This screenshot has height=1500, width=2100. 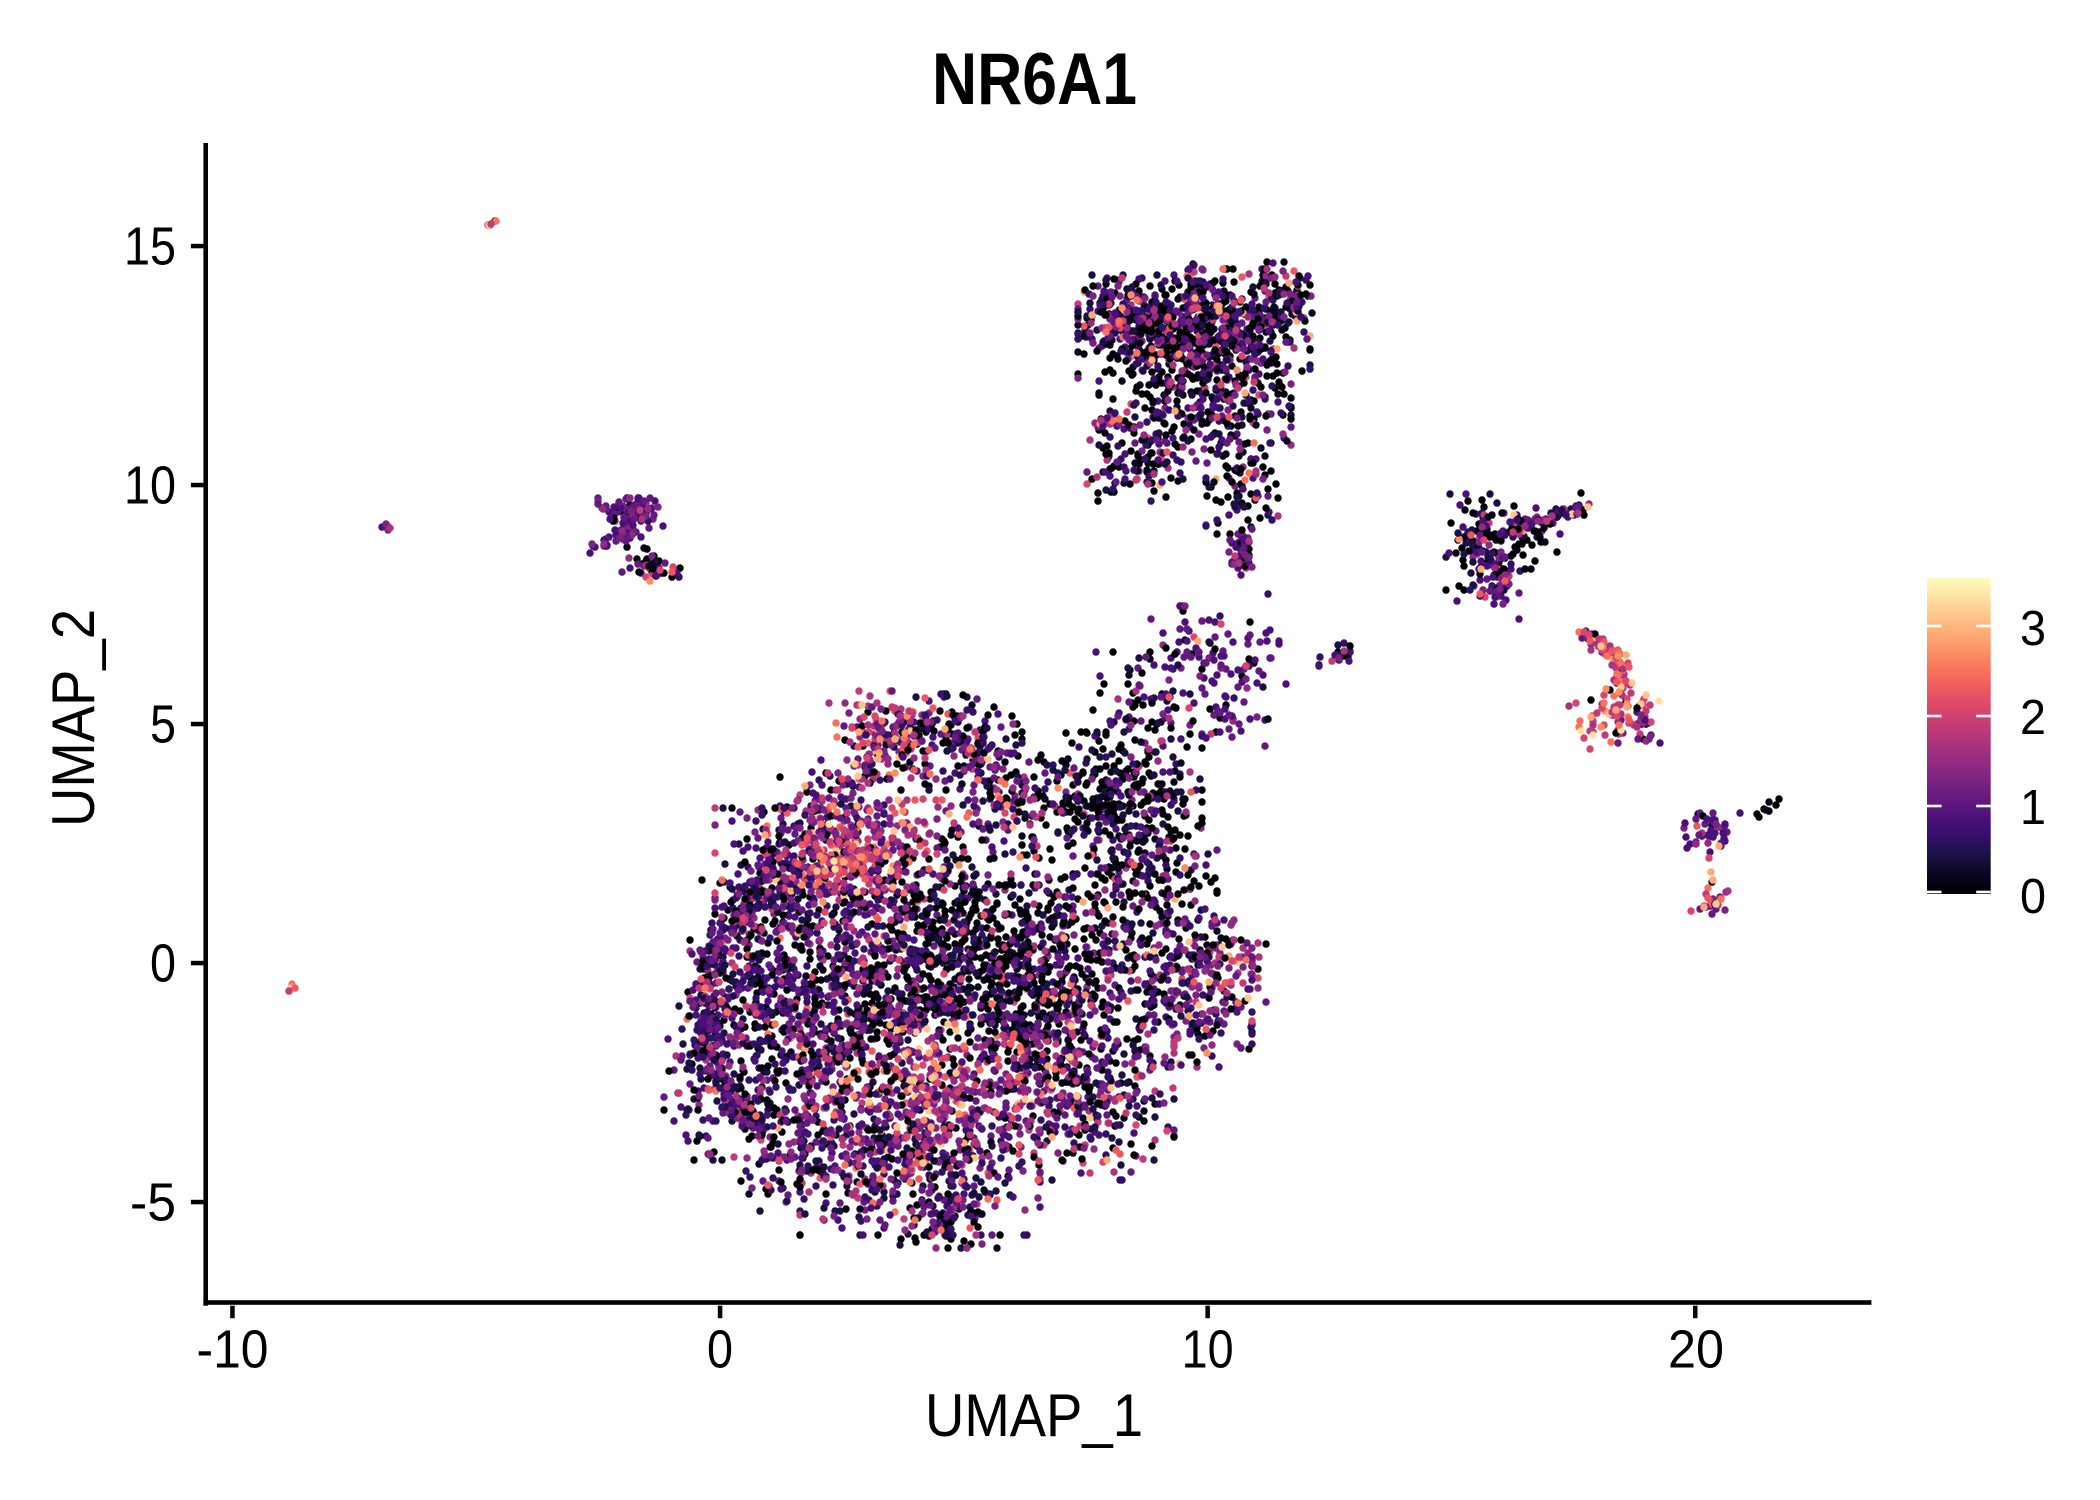 What do you see at coordinates (73, 718) in the screenshot?
I see `svg-text: UMAP_2` at bounding box center [73, 718].